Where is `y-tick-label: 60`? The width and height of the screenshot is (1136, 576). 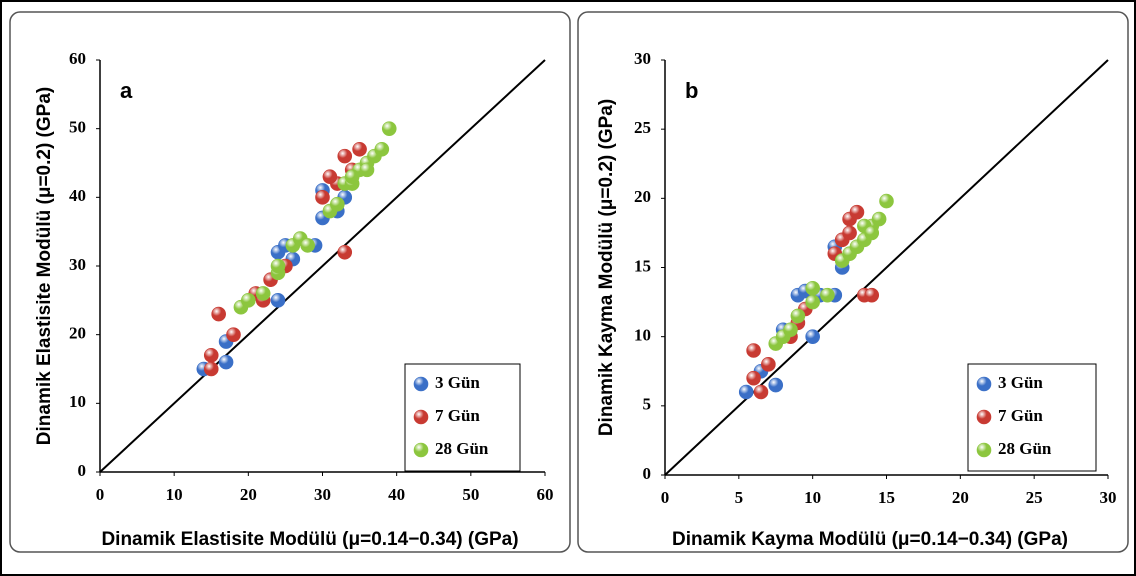 y-tick-label: 60 is located at coordinates (77, 58).